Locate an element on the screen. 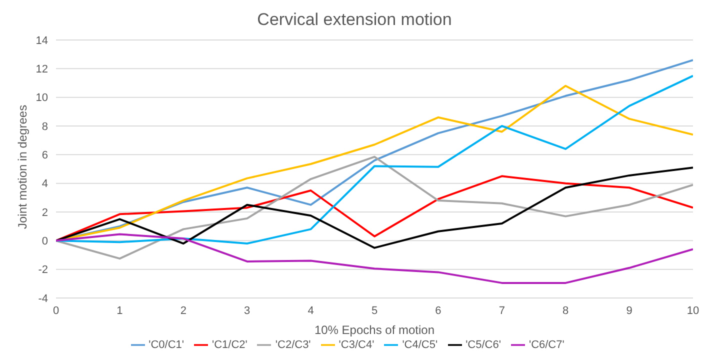 This screenshot has height=360, width=709. legend-label: 'C2/C3' is located at coordinates (293, 344).